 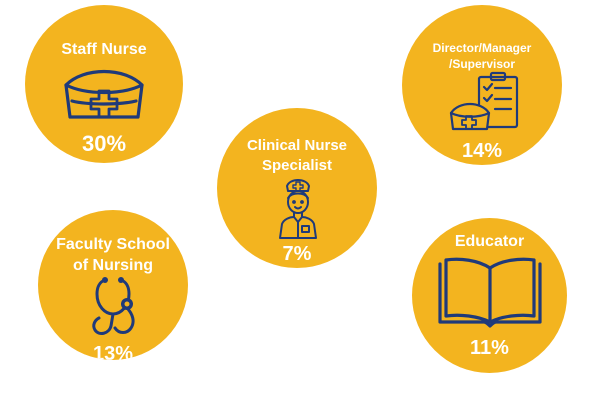 I want to click on label-director-manager-supervisor: Director/Manager /Supervisor, so click(x=482, y=56).